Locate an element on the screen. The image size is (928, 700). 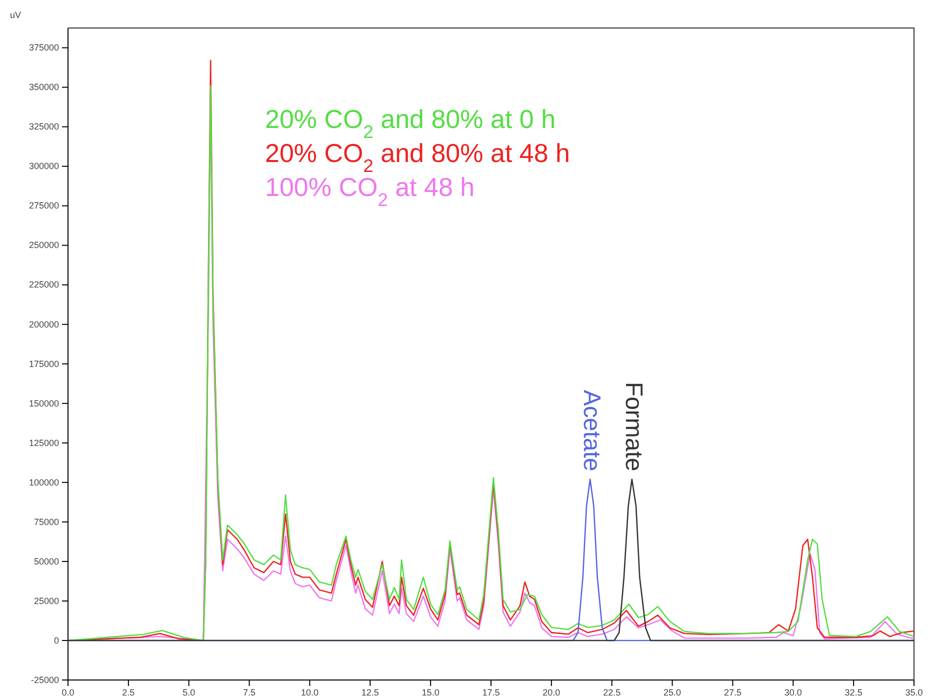
x-tick-label: 25.0 is located at coordinates (673, 692).